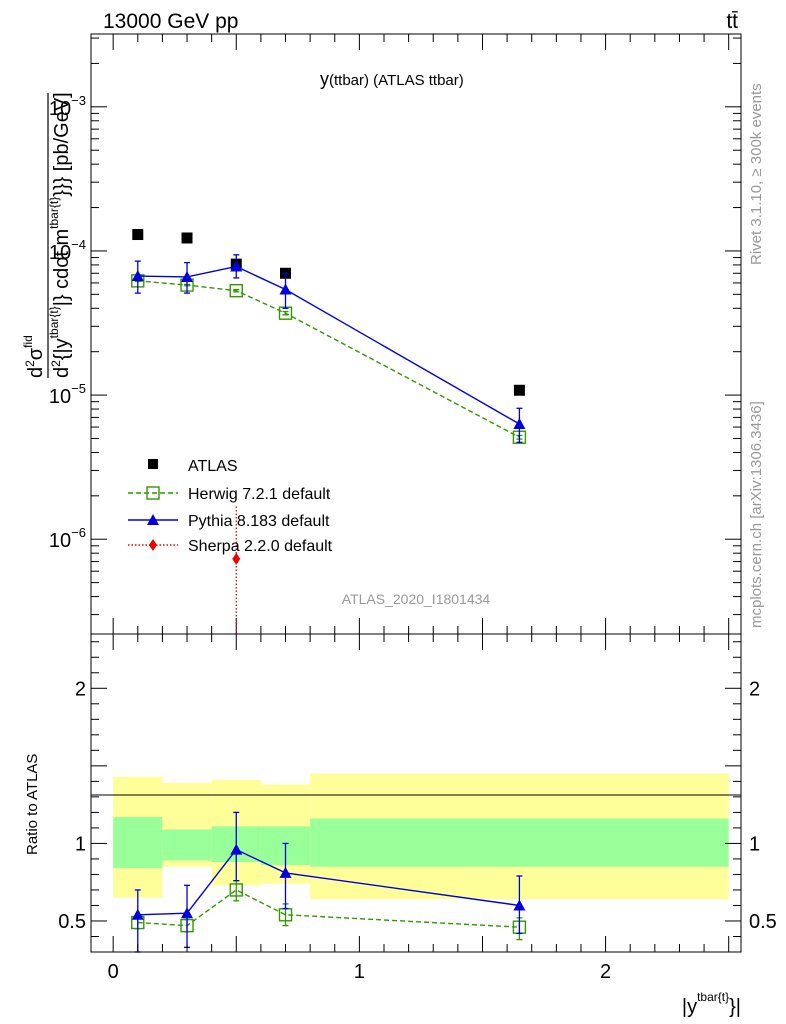  I want to click on xlabel-base: |y, so click(689, 1007).